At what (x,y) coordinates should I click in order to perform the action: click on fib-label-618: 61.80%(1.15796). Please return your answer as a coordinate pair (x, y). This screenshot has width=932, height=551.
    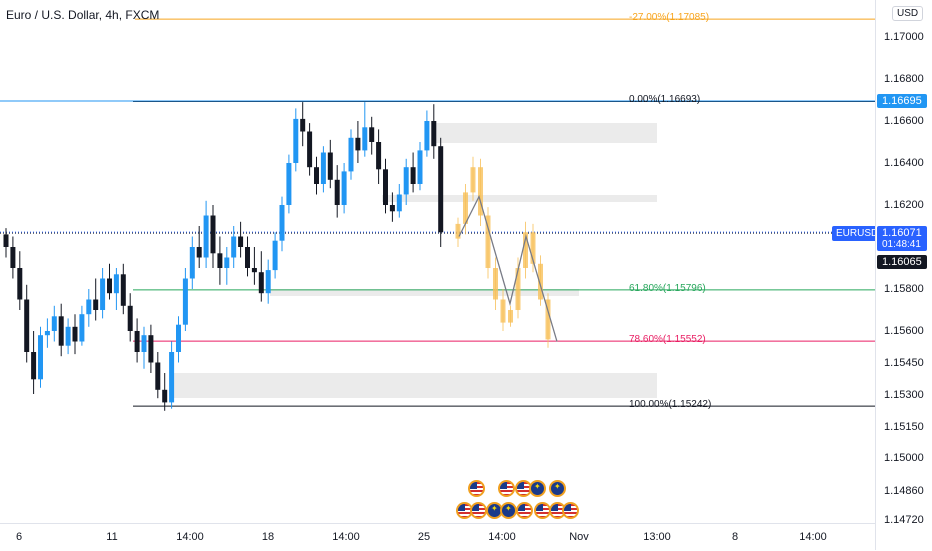
    Looking at the image, I should click on (667, 288).